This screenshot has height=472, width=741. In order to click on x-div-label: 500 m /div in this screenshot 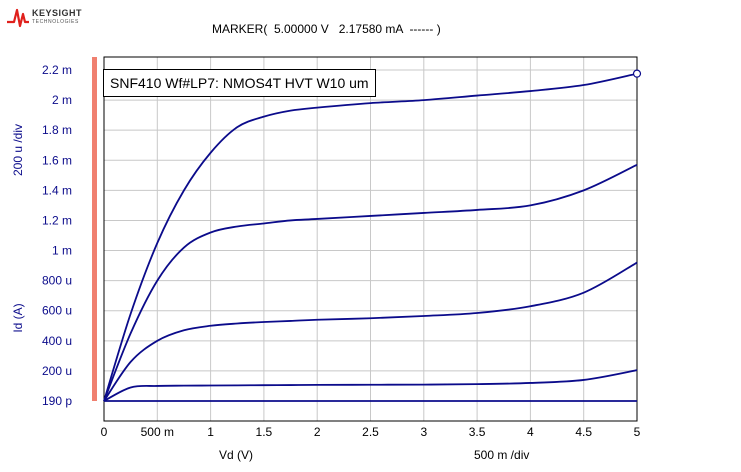, I will do `click(502, 455)`.